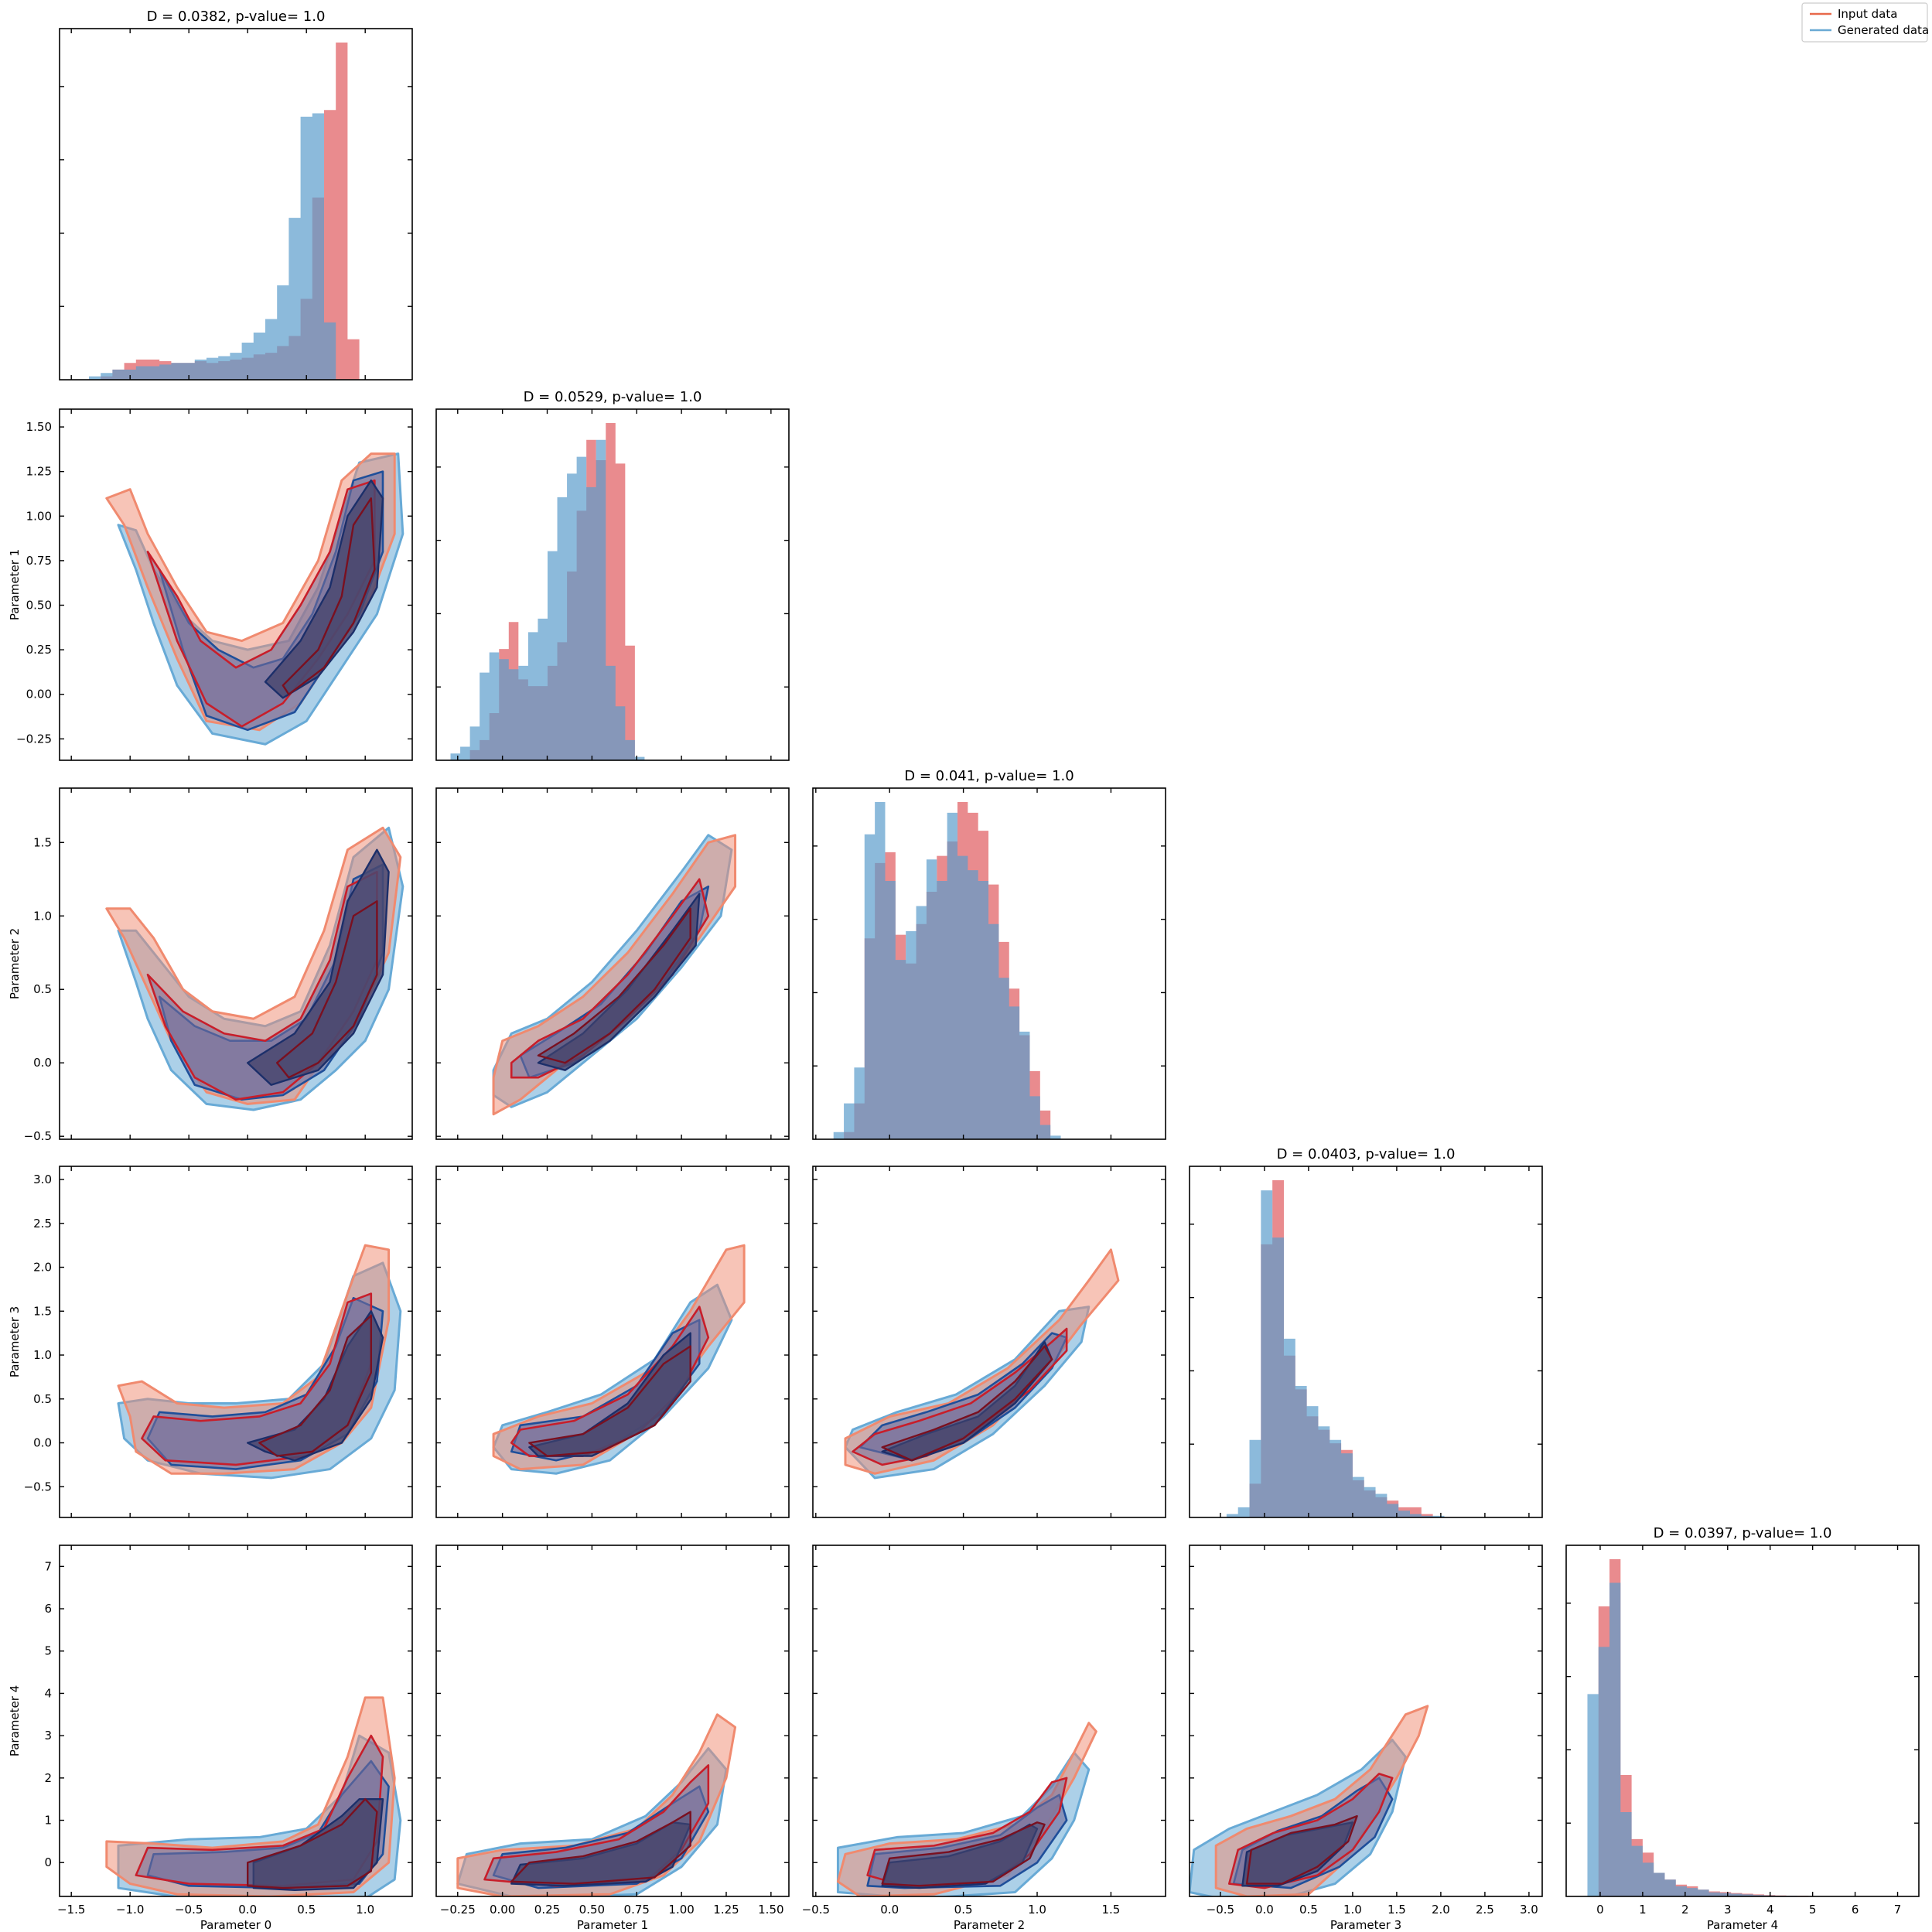 The image size is (1932, 1932). Describe the element at coordinates (458, 1910) in the screenshot. I see `x-tick-label: −0.25` at that location.